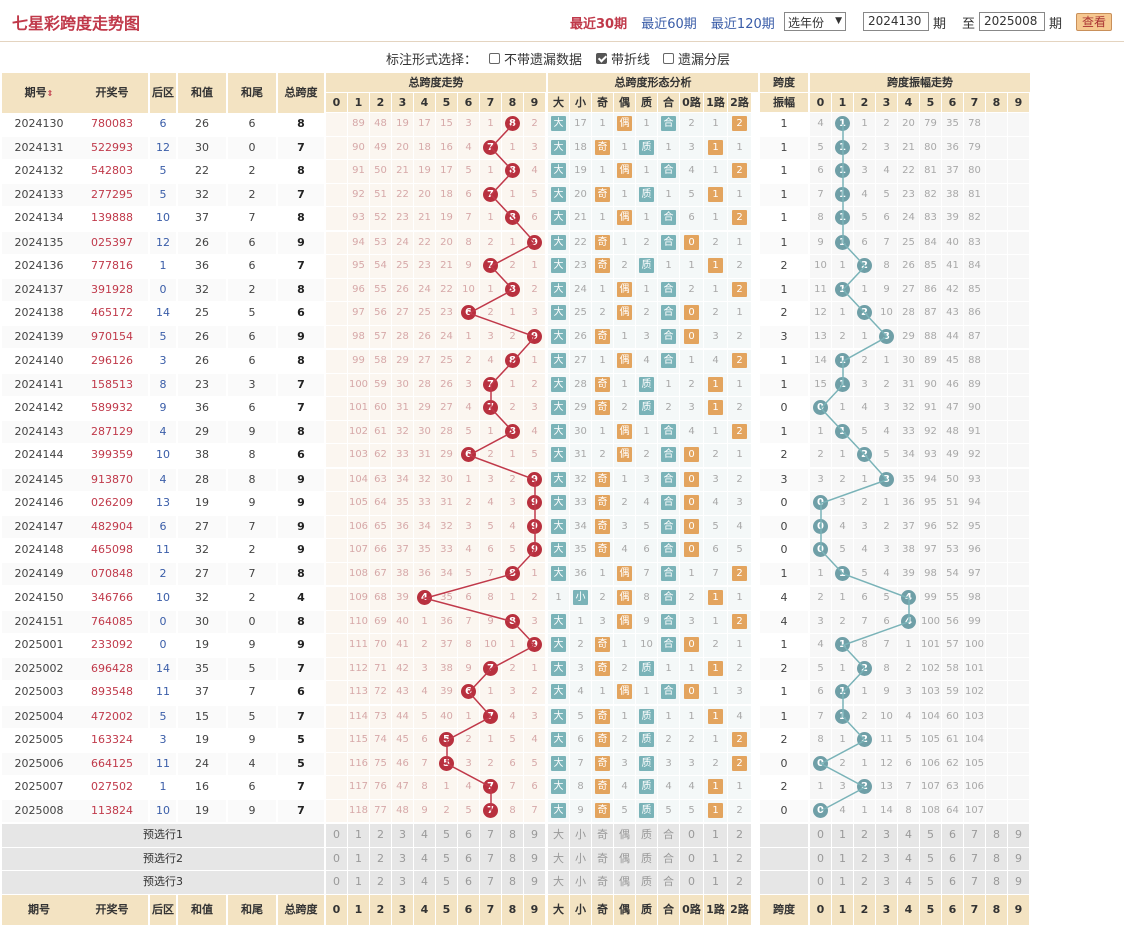 The width and height of the screenshot is (1124, 925). Describe the element at coordinates (599, 24) in the screenshot. I see `nav-recent-30: 最近30期` at that location.